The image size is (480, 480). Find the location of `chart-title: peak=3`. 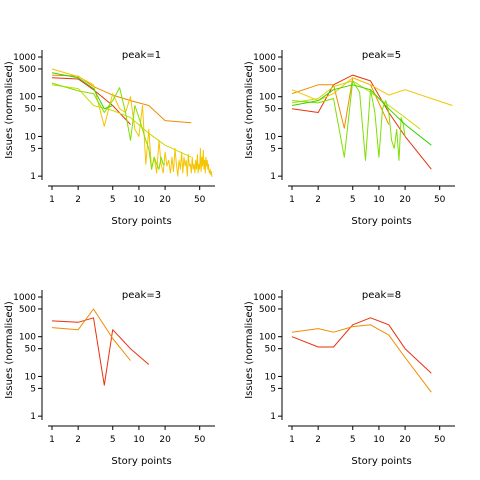

chart-title: peak=3 is located at coordinates (141, 295).